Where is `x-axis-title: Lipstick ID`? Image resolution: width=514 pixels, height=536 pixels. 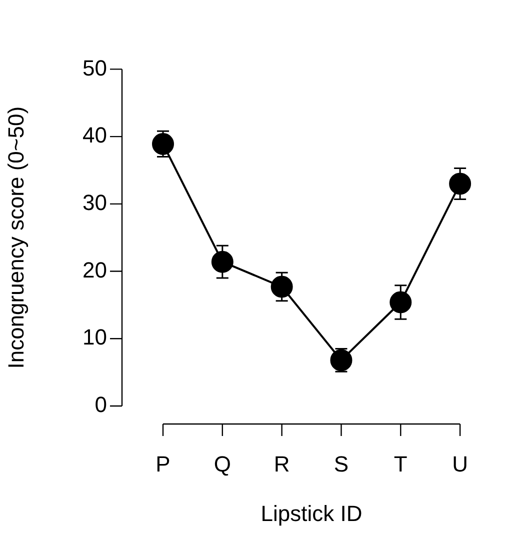 x-axis-title: Lipstick ID is located at coordinates (311, 513).